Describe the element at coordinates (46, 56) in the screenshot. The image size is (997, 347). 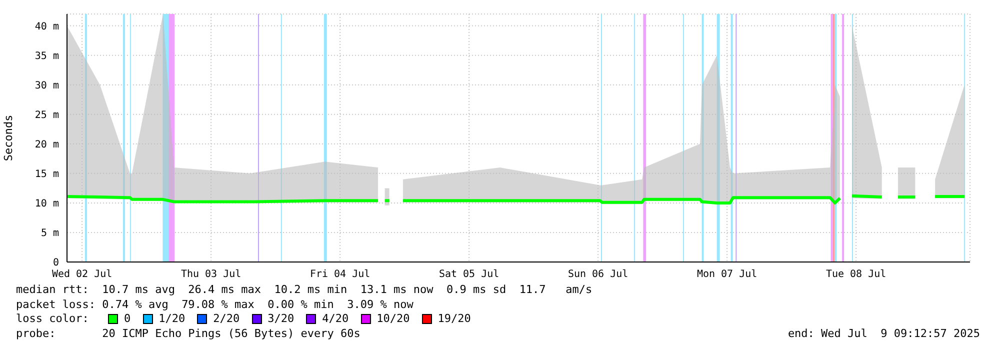
I see `y-tick-label: 35 m` at that location.